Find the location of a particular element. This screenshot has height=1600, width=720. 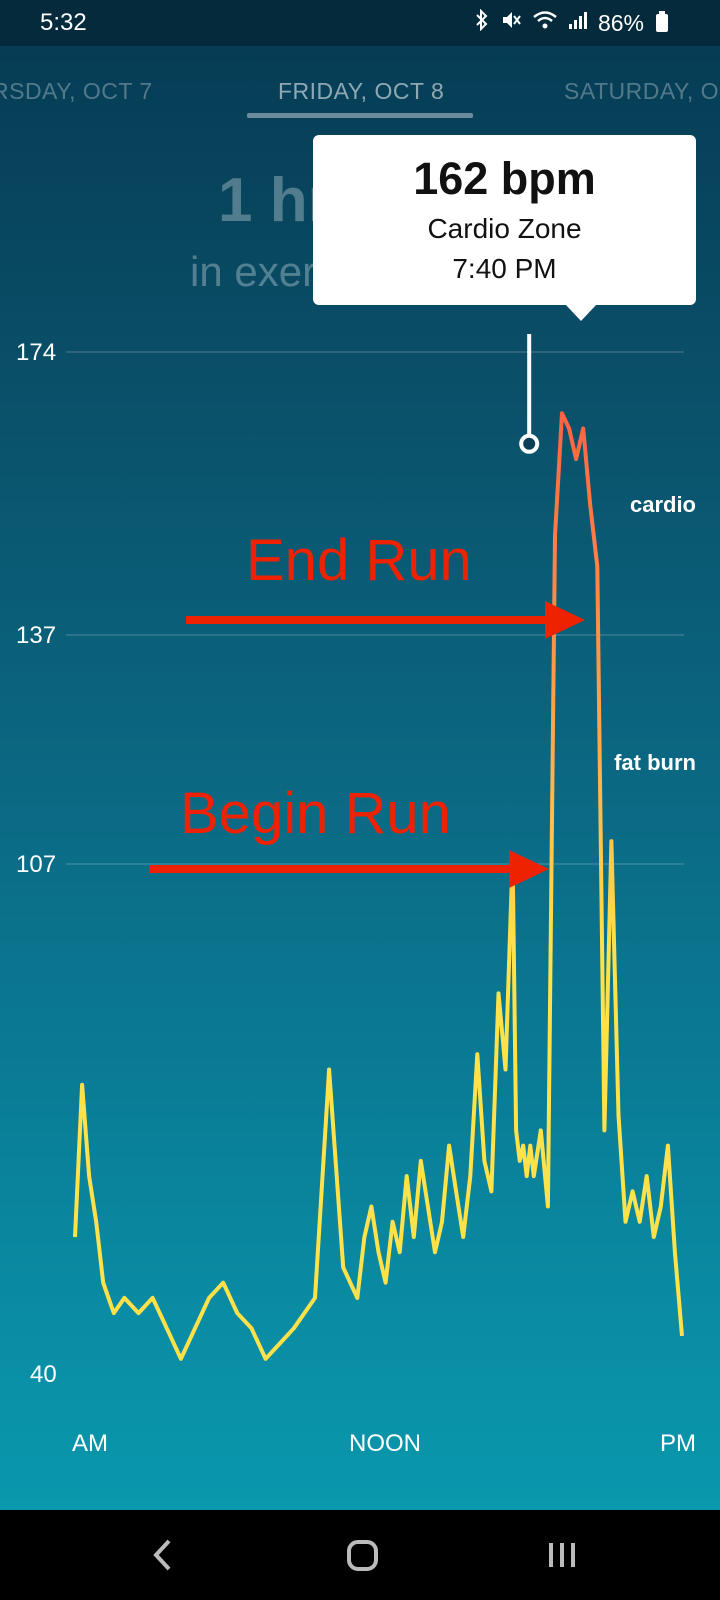

status-time: 5:32 is located at coordinates (63, 22).